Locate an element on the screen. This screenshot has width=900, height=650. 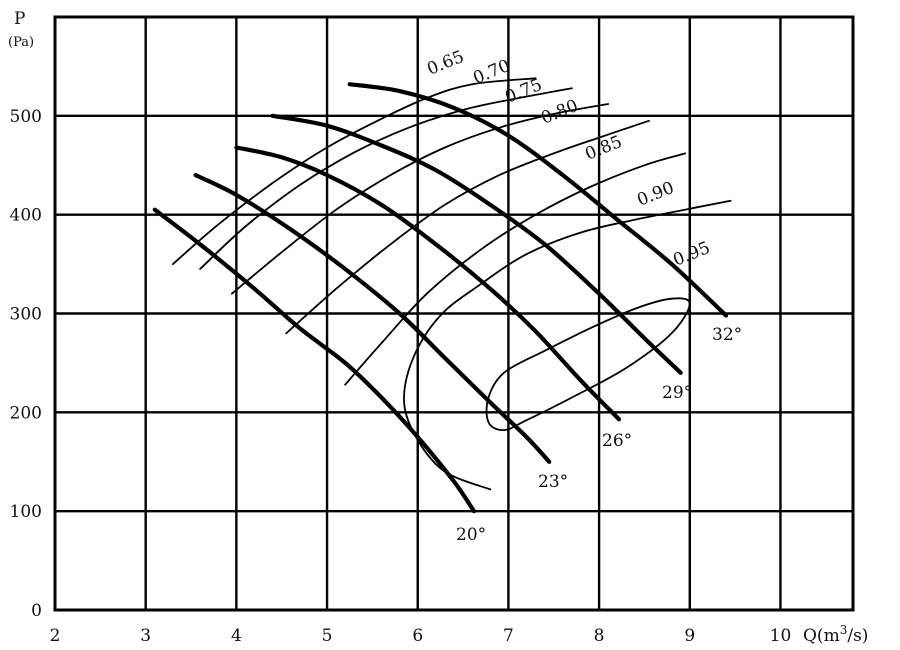
efficiency-label-0.85: 0.85 is located at coordinates (603, 148).